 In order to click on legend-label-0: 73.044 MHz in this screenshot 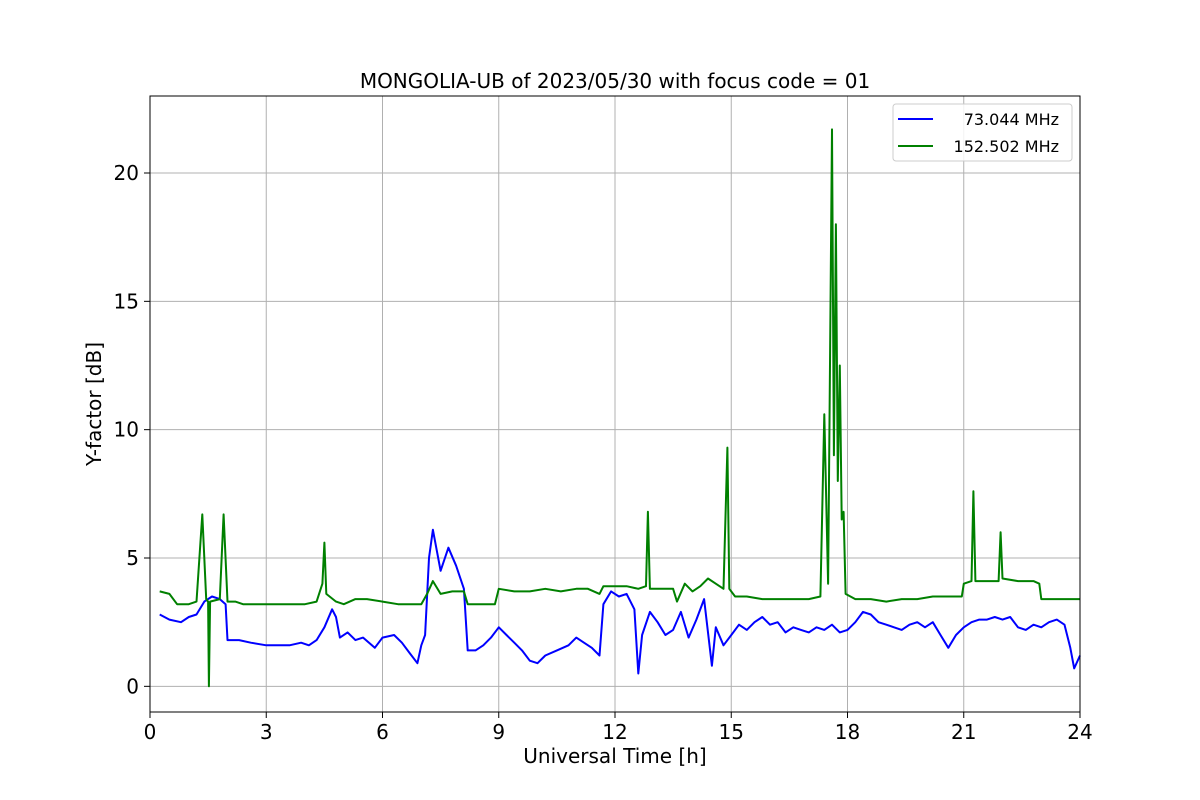, I will do `click(1011, 119)`.